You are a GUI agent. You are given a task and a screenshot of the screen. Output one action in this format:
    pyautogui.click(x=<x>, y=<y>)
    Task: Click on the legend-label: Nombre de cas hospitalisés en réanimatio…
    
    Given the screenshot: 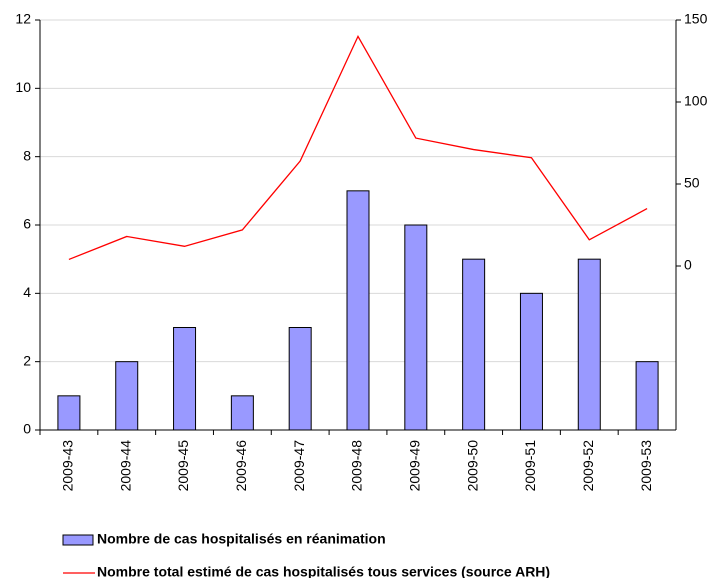 What is the action you would take?
    pyautogui.click(x=241, y=539)
    